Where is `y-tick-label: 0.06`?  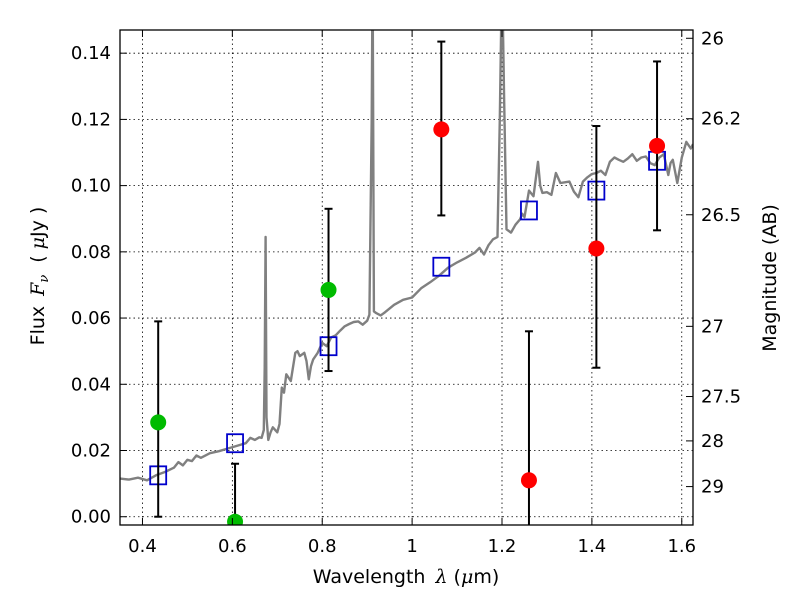
y-tick-label: 0.06 is located at coordinates (91, 318).